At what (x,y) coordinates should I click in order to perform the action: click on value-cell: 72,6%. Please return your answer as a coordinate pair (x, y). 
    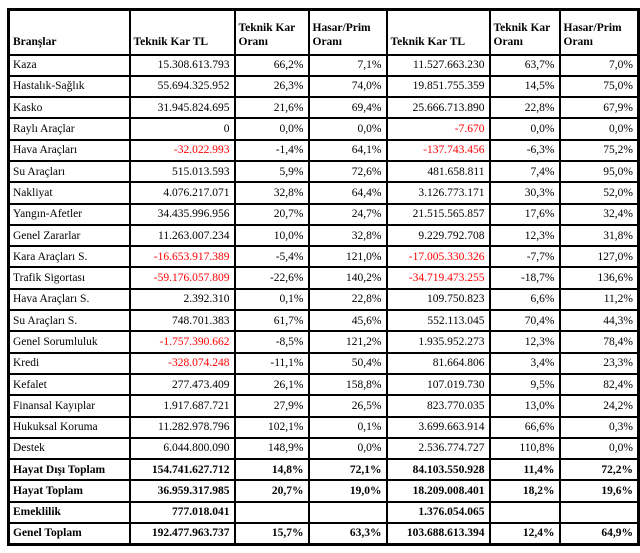
    Looking at the image, I should click on (347, 171).